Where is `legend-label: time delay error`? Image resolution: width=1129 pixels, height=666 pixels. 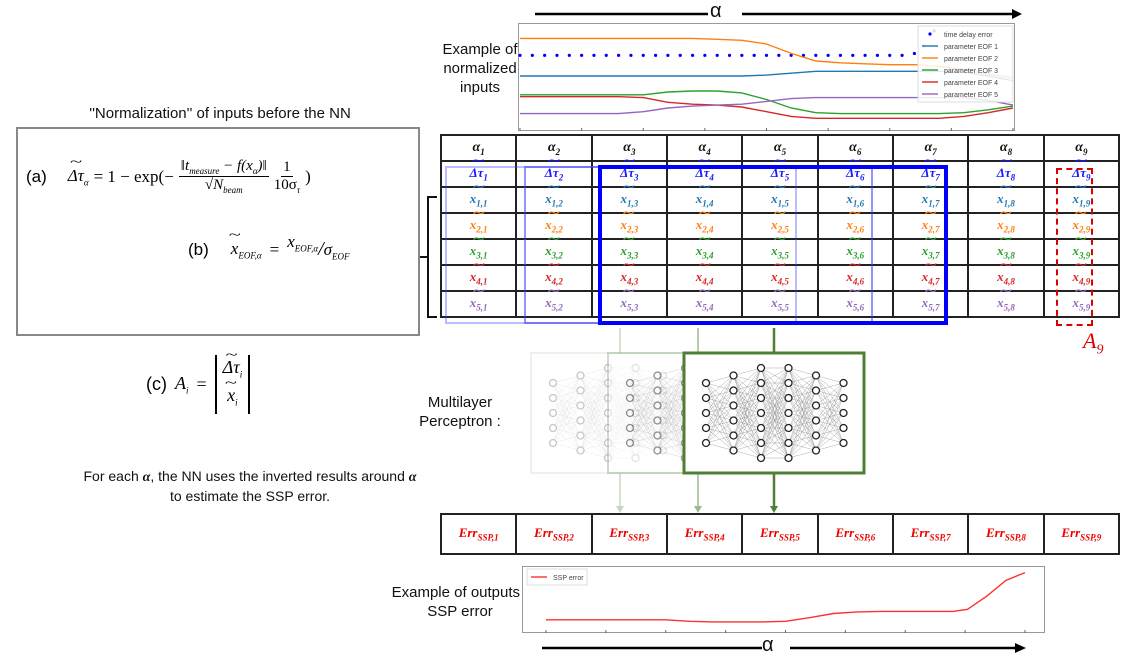 legend-label: time delay error is located at coordinates (968, 35).